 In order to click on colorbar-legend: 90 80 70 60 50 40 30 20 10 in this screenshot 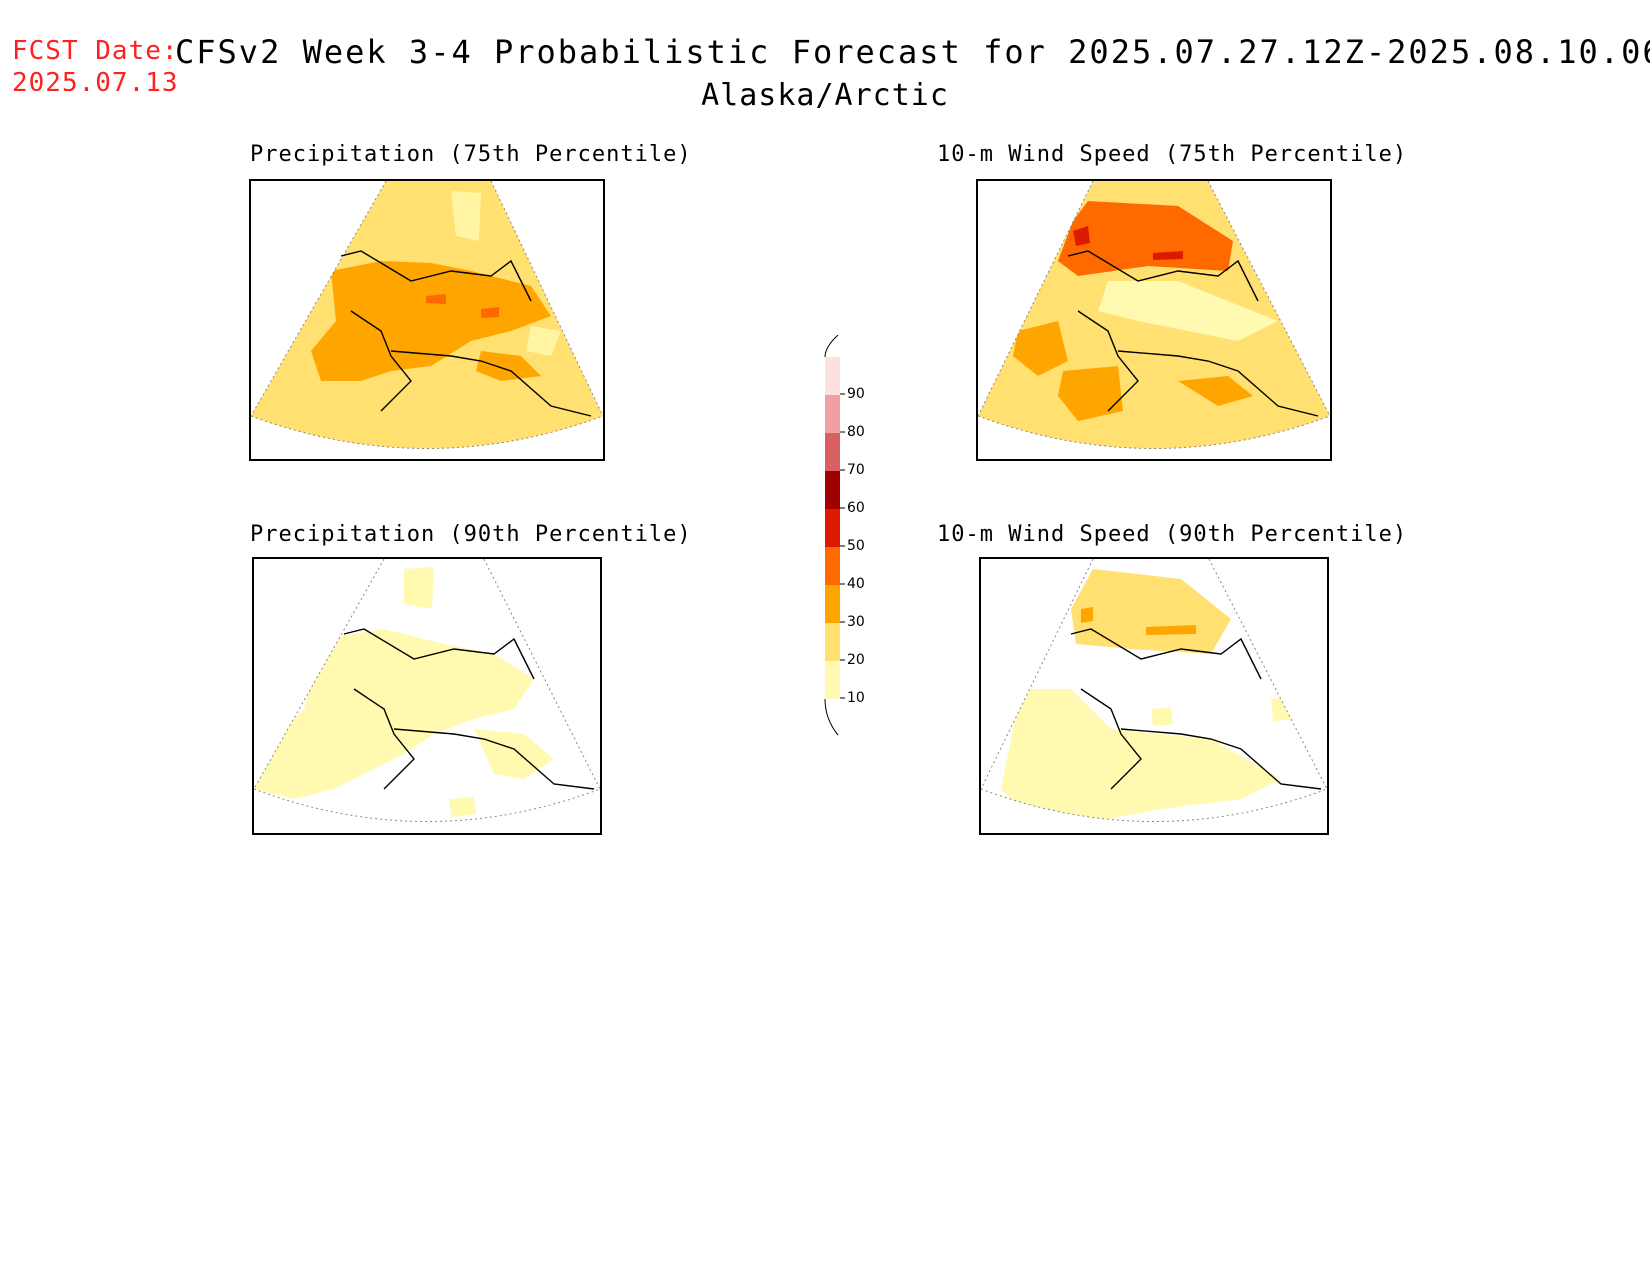, I will do `click(860, 539)`.